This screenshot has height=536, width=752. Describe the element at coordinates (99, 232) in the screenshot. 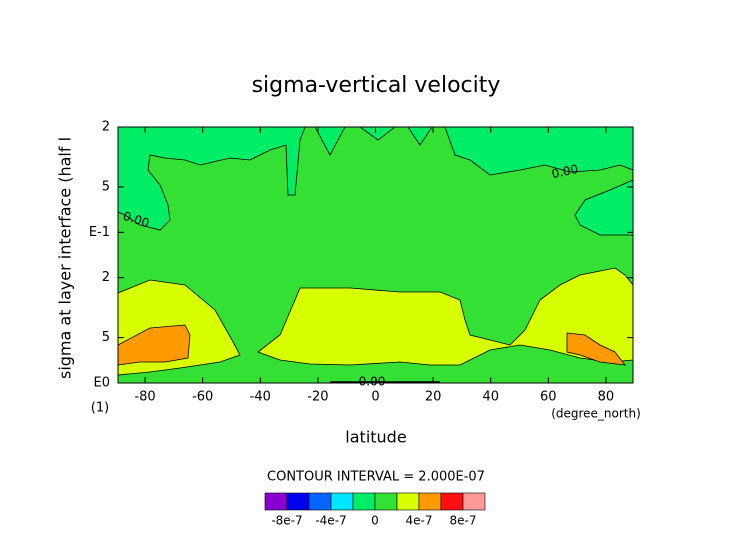

I see `y-tick-label: E-1` at that location.